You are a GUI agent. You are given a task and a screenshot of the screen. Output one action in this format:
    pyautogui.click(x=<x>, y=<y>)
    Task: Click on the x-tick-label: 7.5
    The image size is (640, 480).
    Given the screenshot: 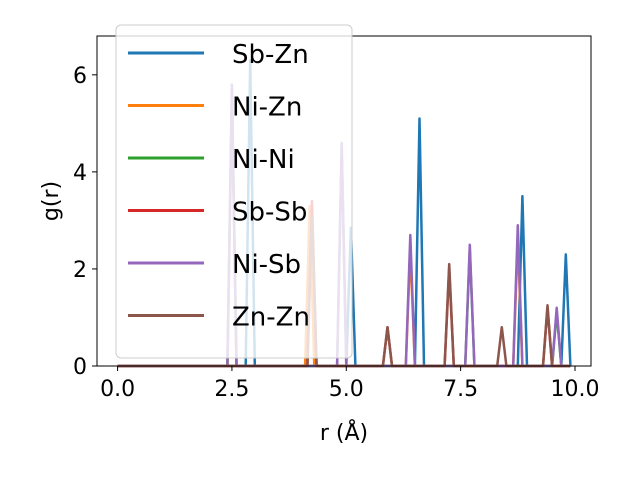 What is the action you would take?
    pyautogui.click(x=460, y=389)
    